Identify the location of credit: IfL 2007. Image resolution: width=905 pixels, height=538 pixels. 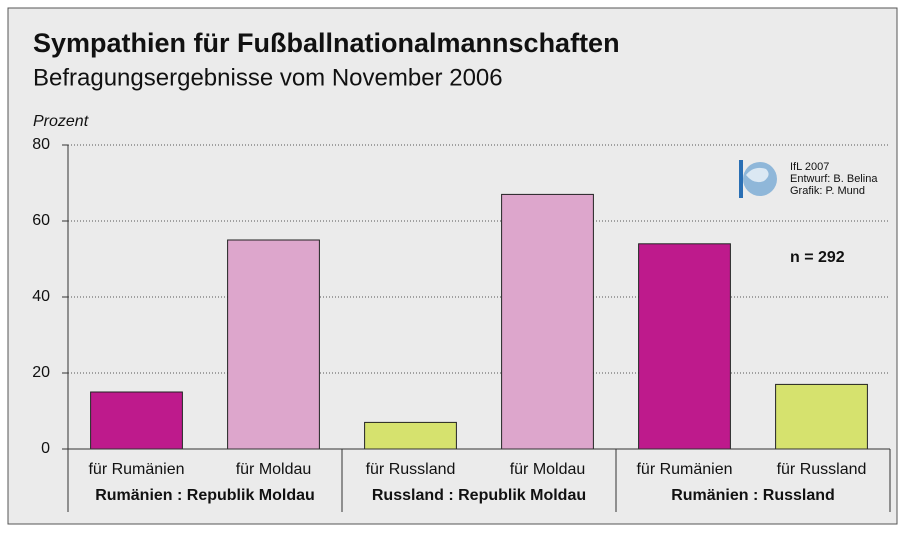
(809, 167).